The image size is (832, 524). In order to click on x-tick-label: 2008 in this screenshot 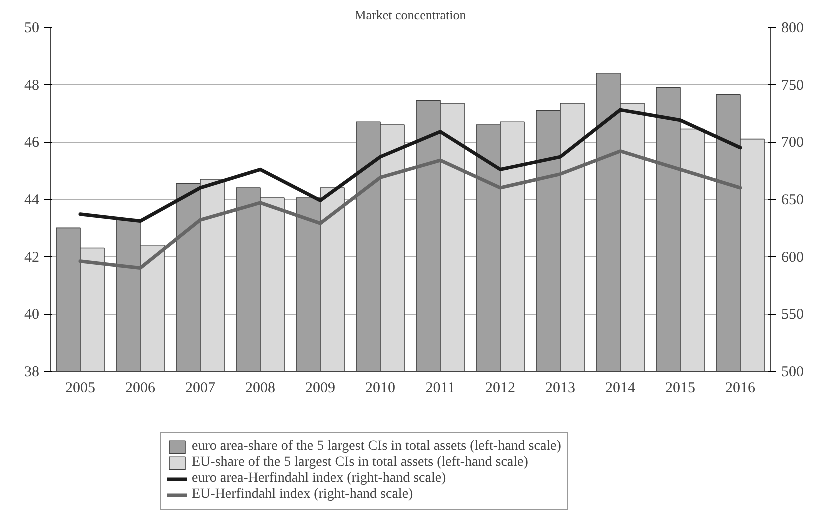, I will do `click(261, 388)`.